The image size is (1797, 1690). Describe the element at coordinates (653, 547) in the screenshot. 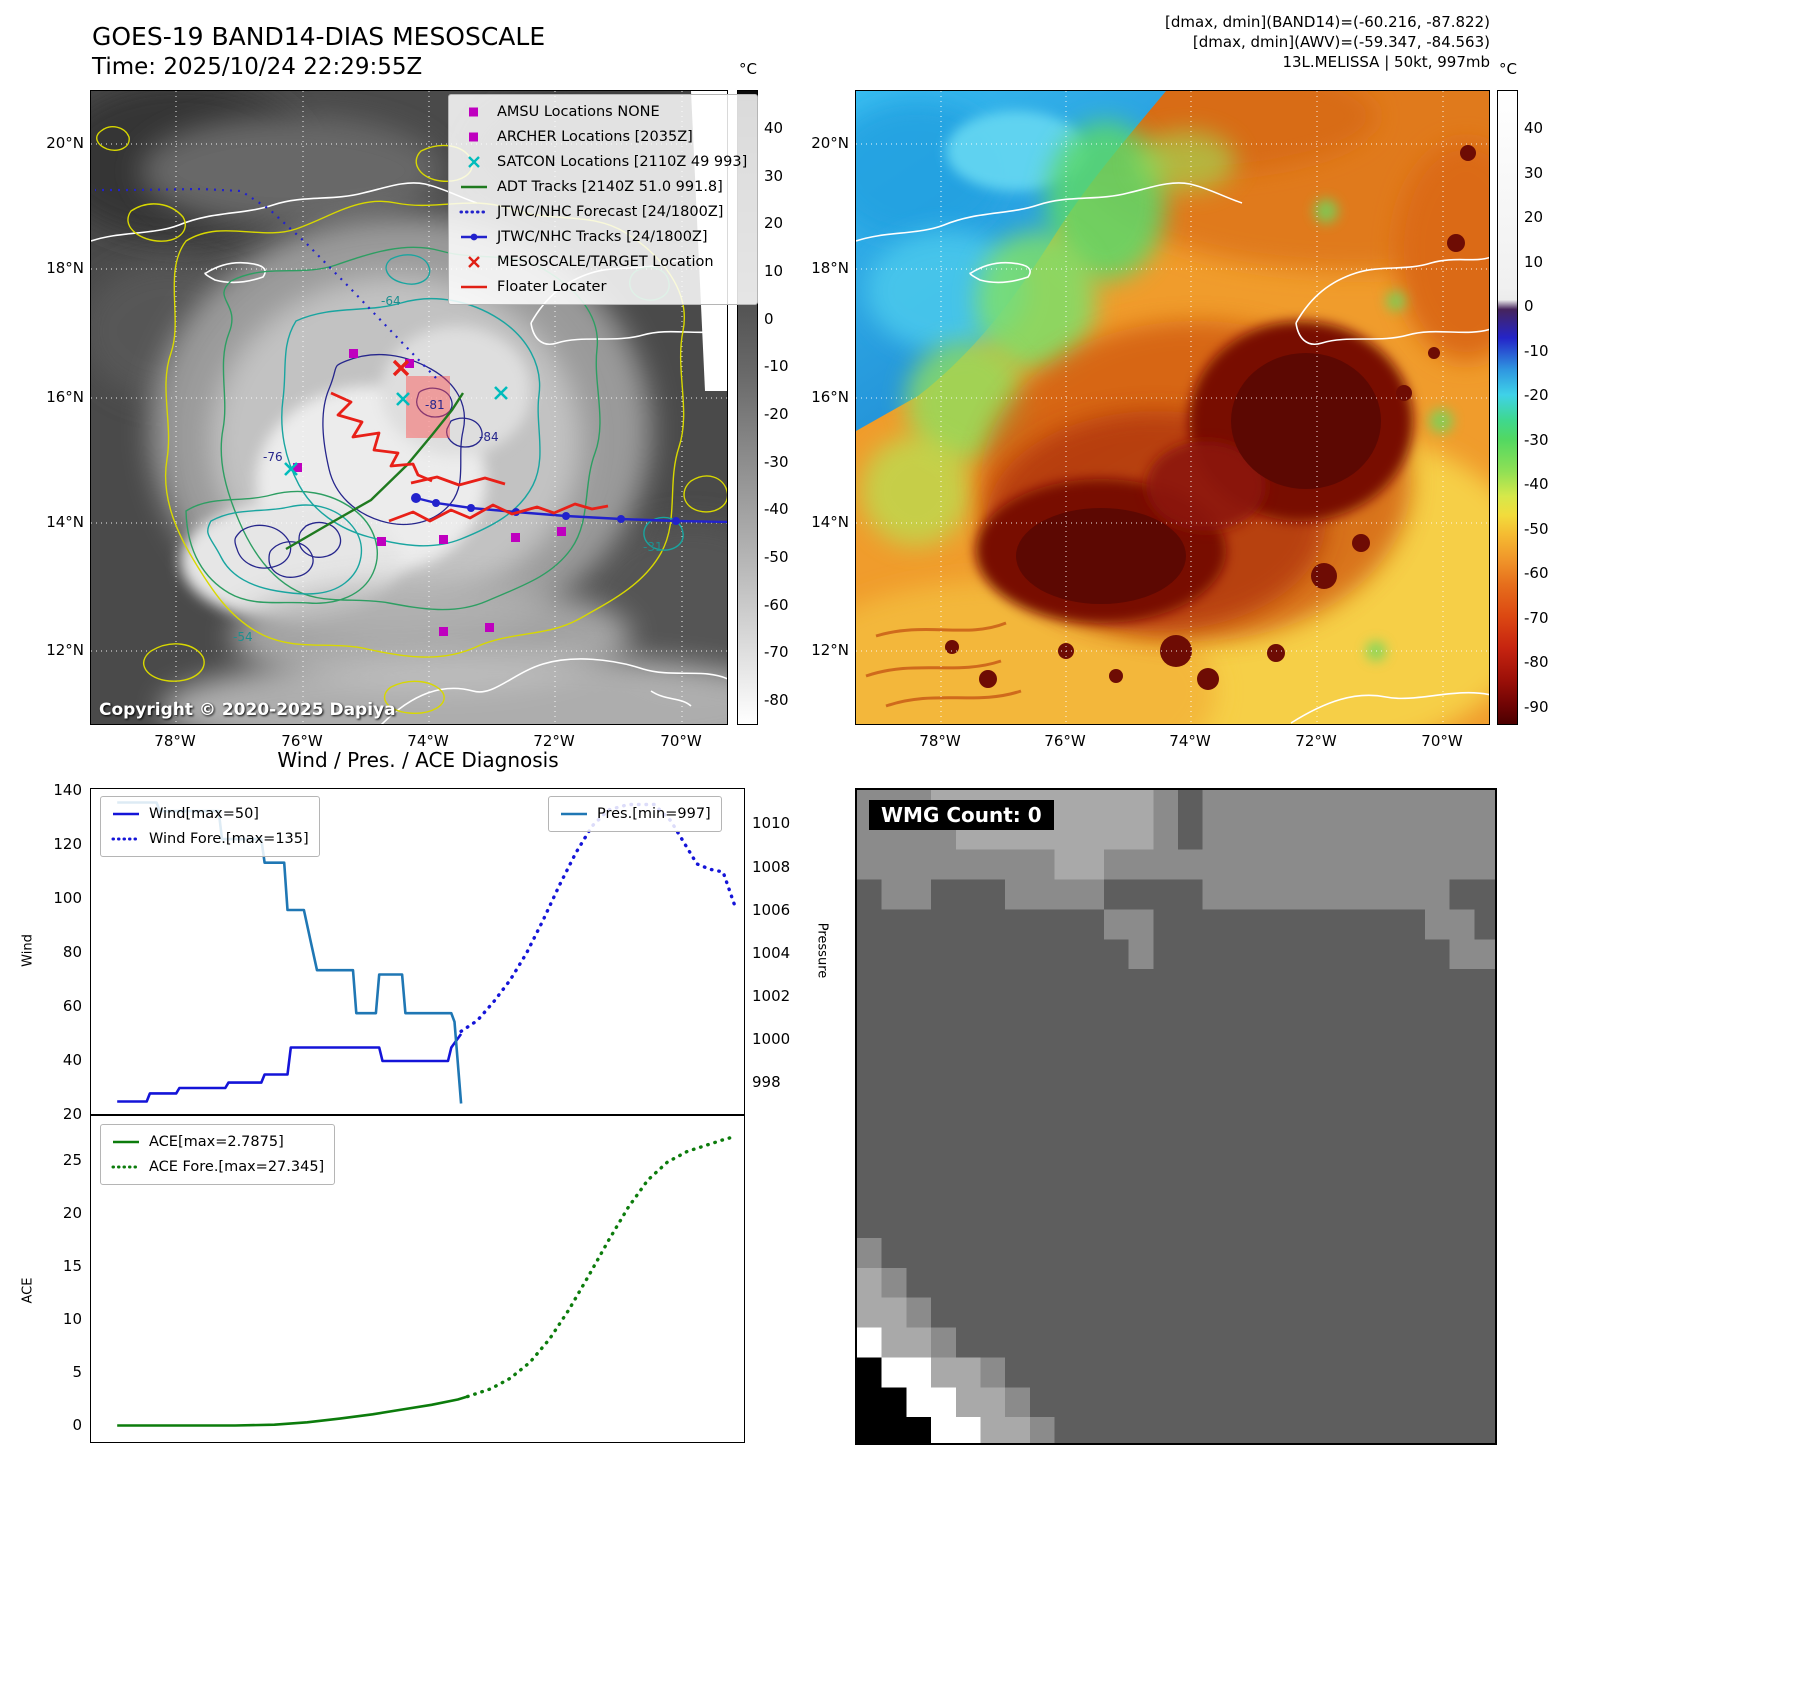

I see `contour-label: -31` at that location.